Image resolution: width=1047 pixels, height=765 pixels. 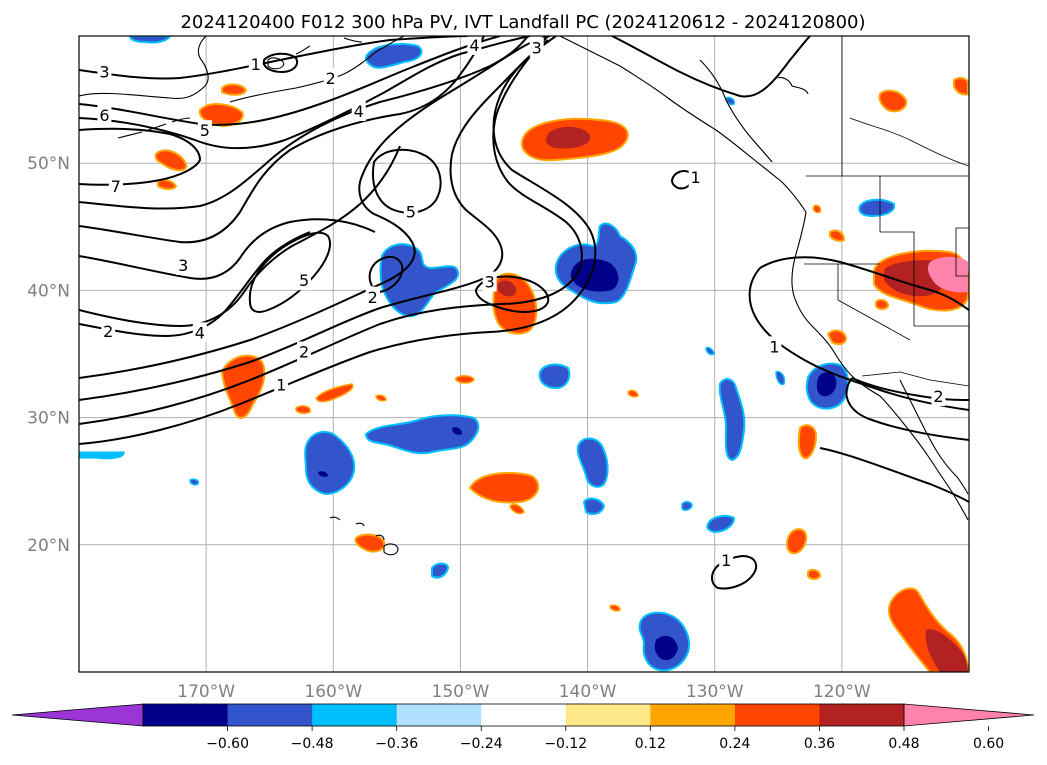 I want to click on contour-4-west, so click(x=304, y=123).